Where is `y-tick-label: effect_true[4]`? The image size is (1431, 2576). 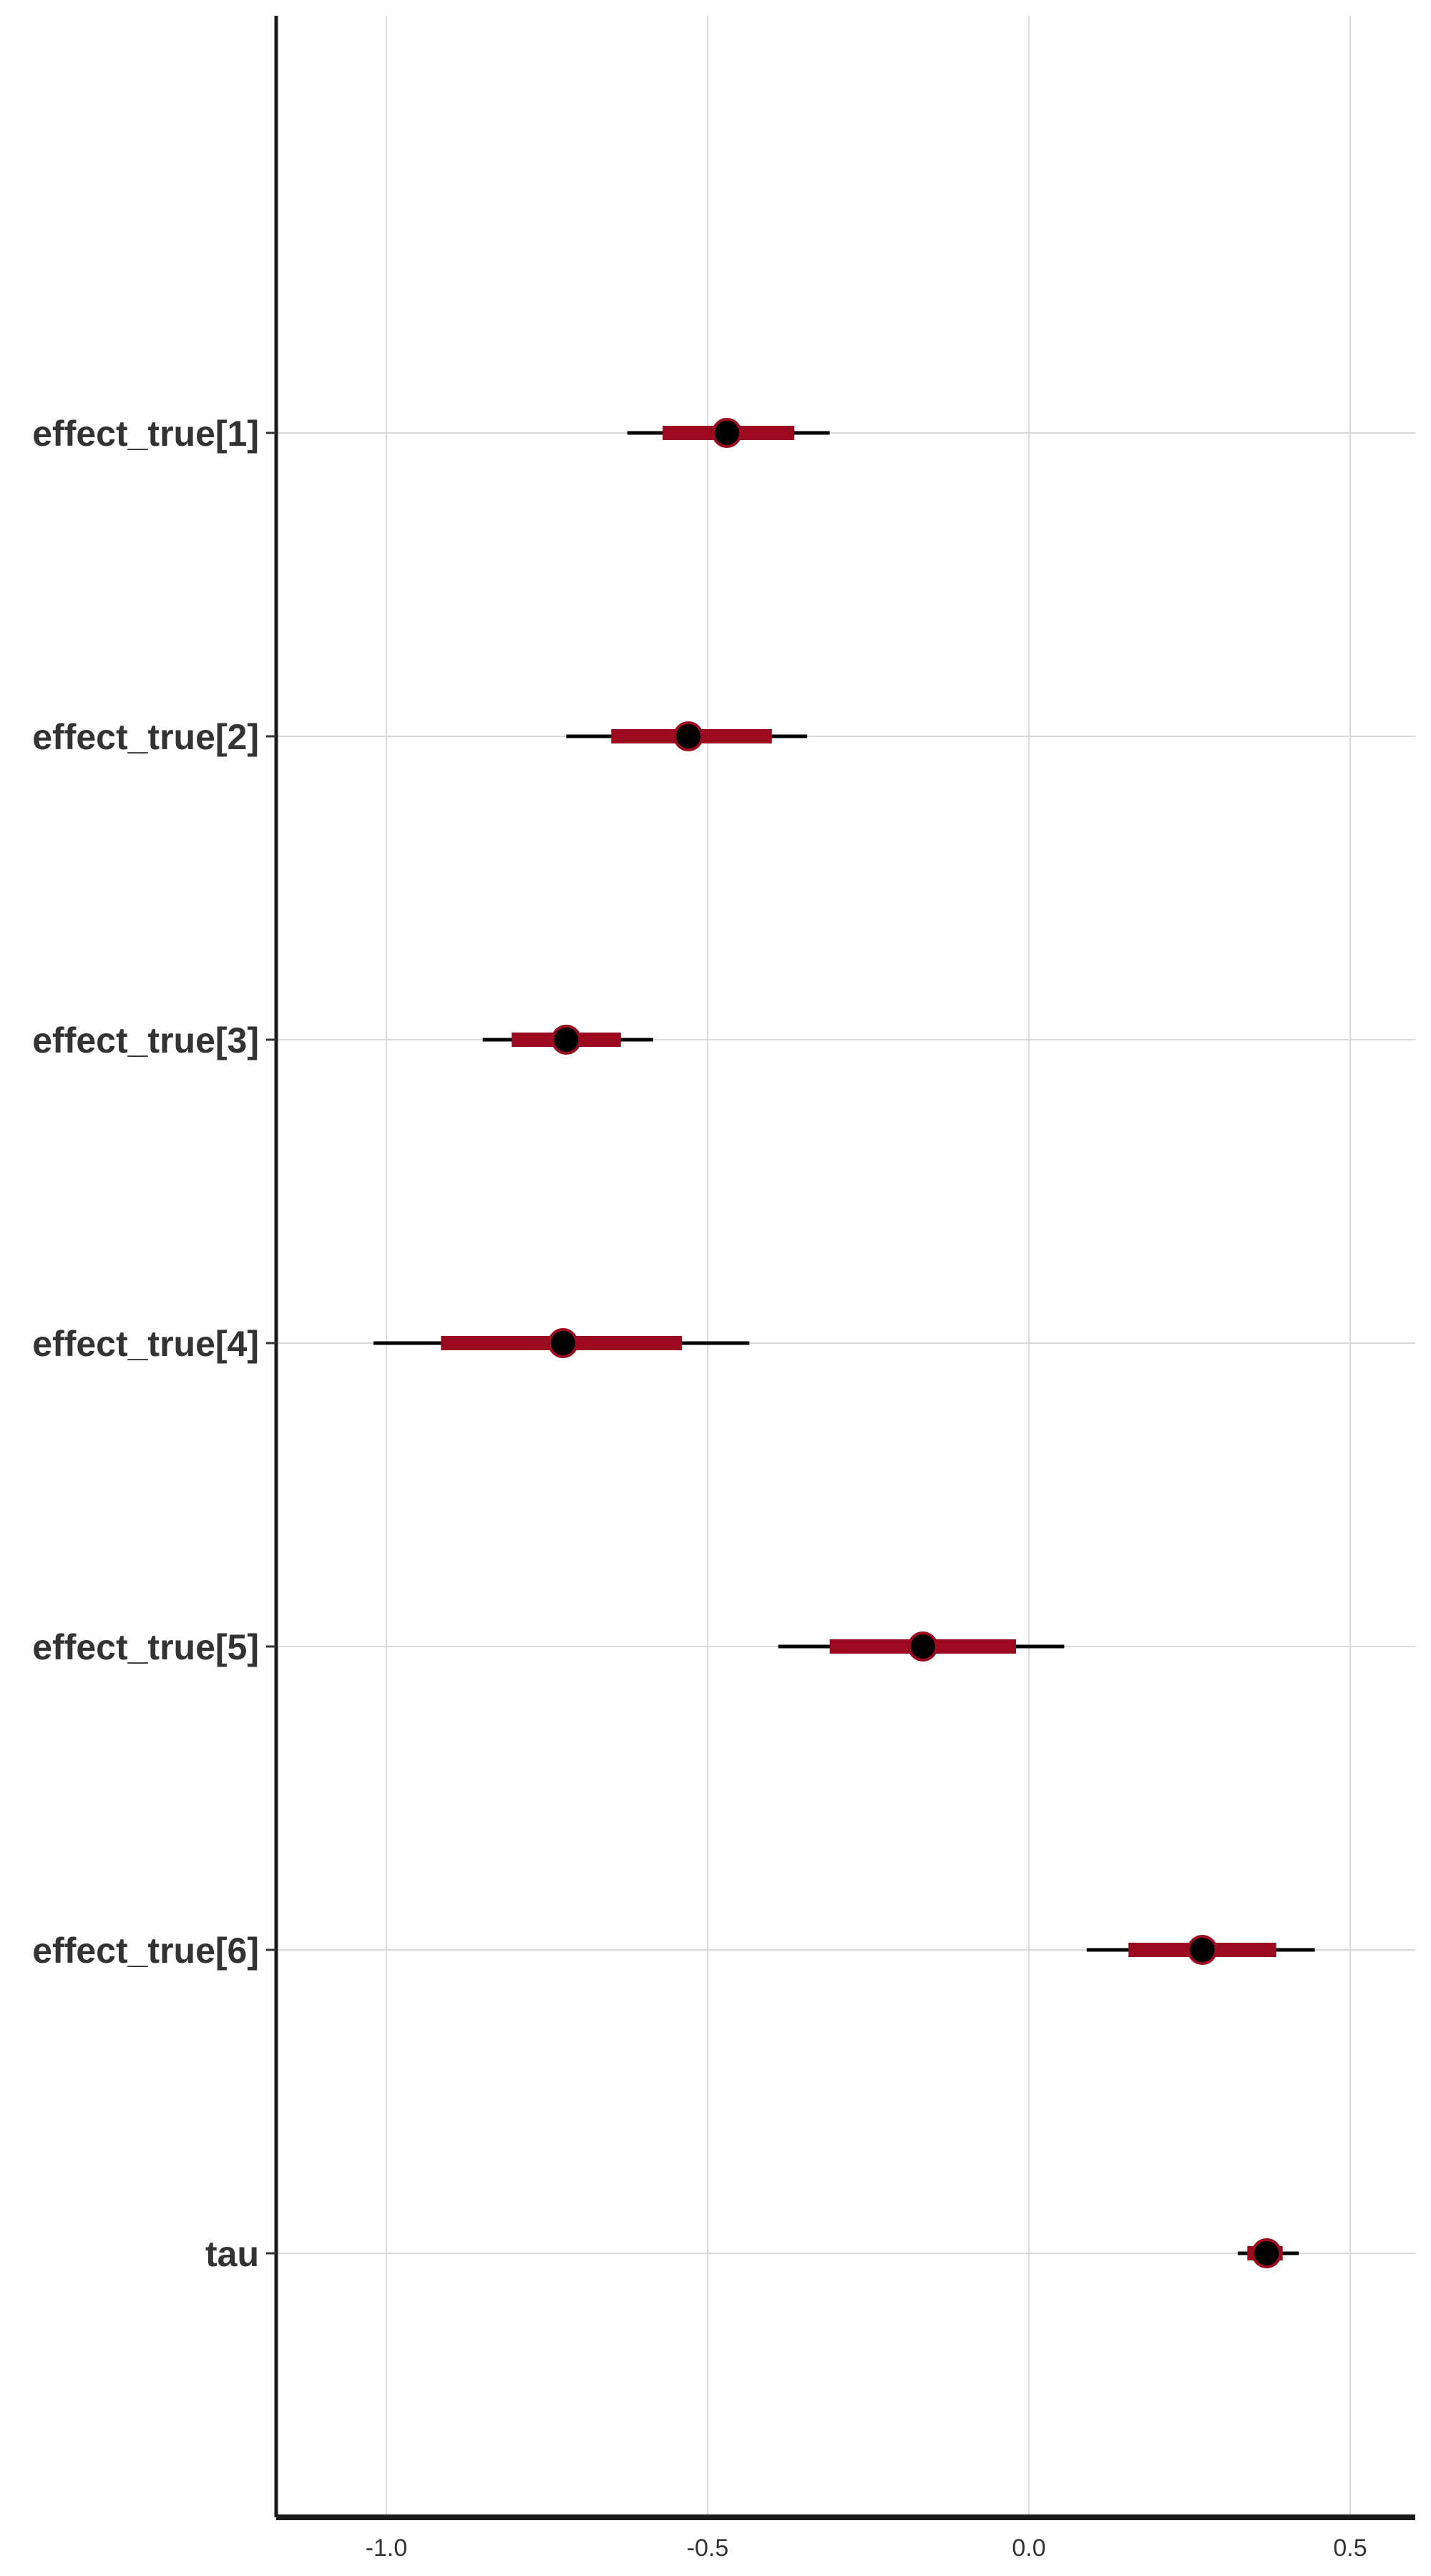 y-tick-label: effect_true[4] is located at coordinates (145, 1344).